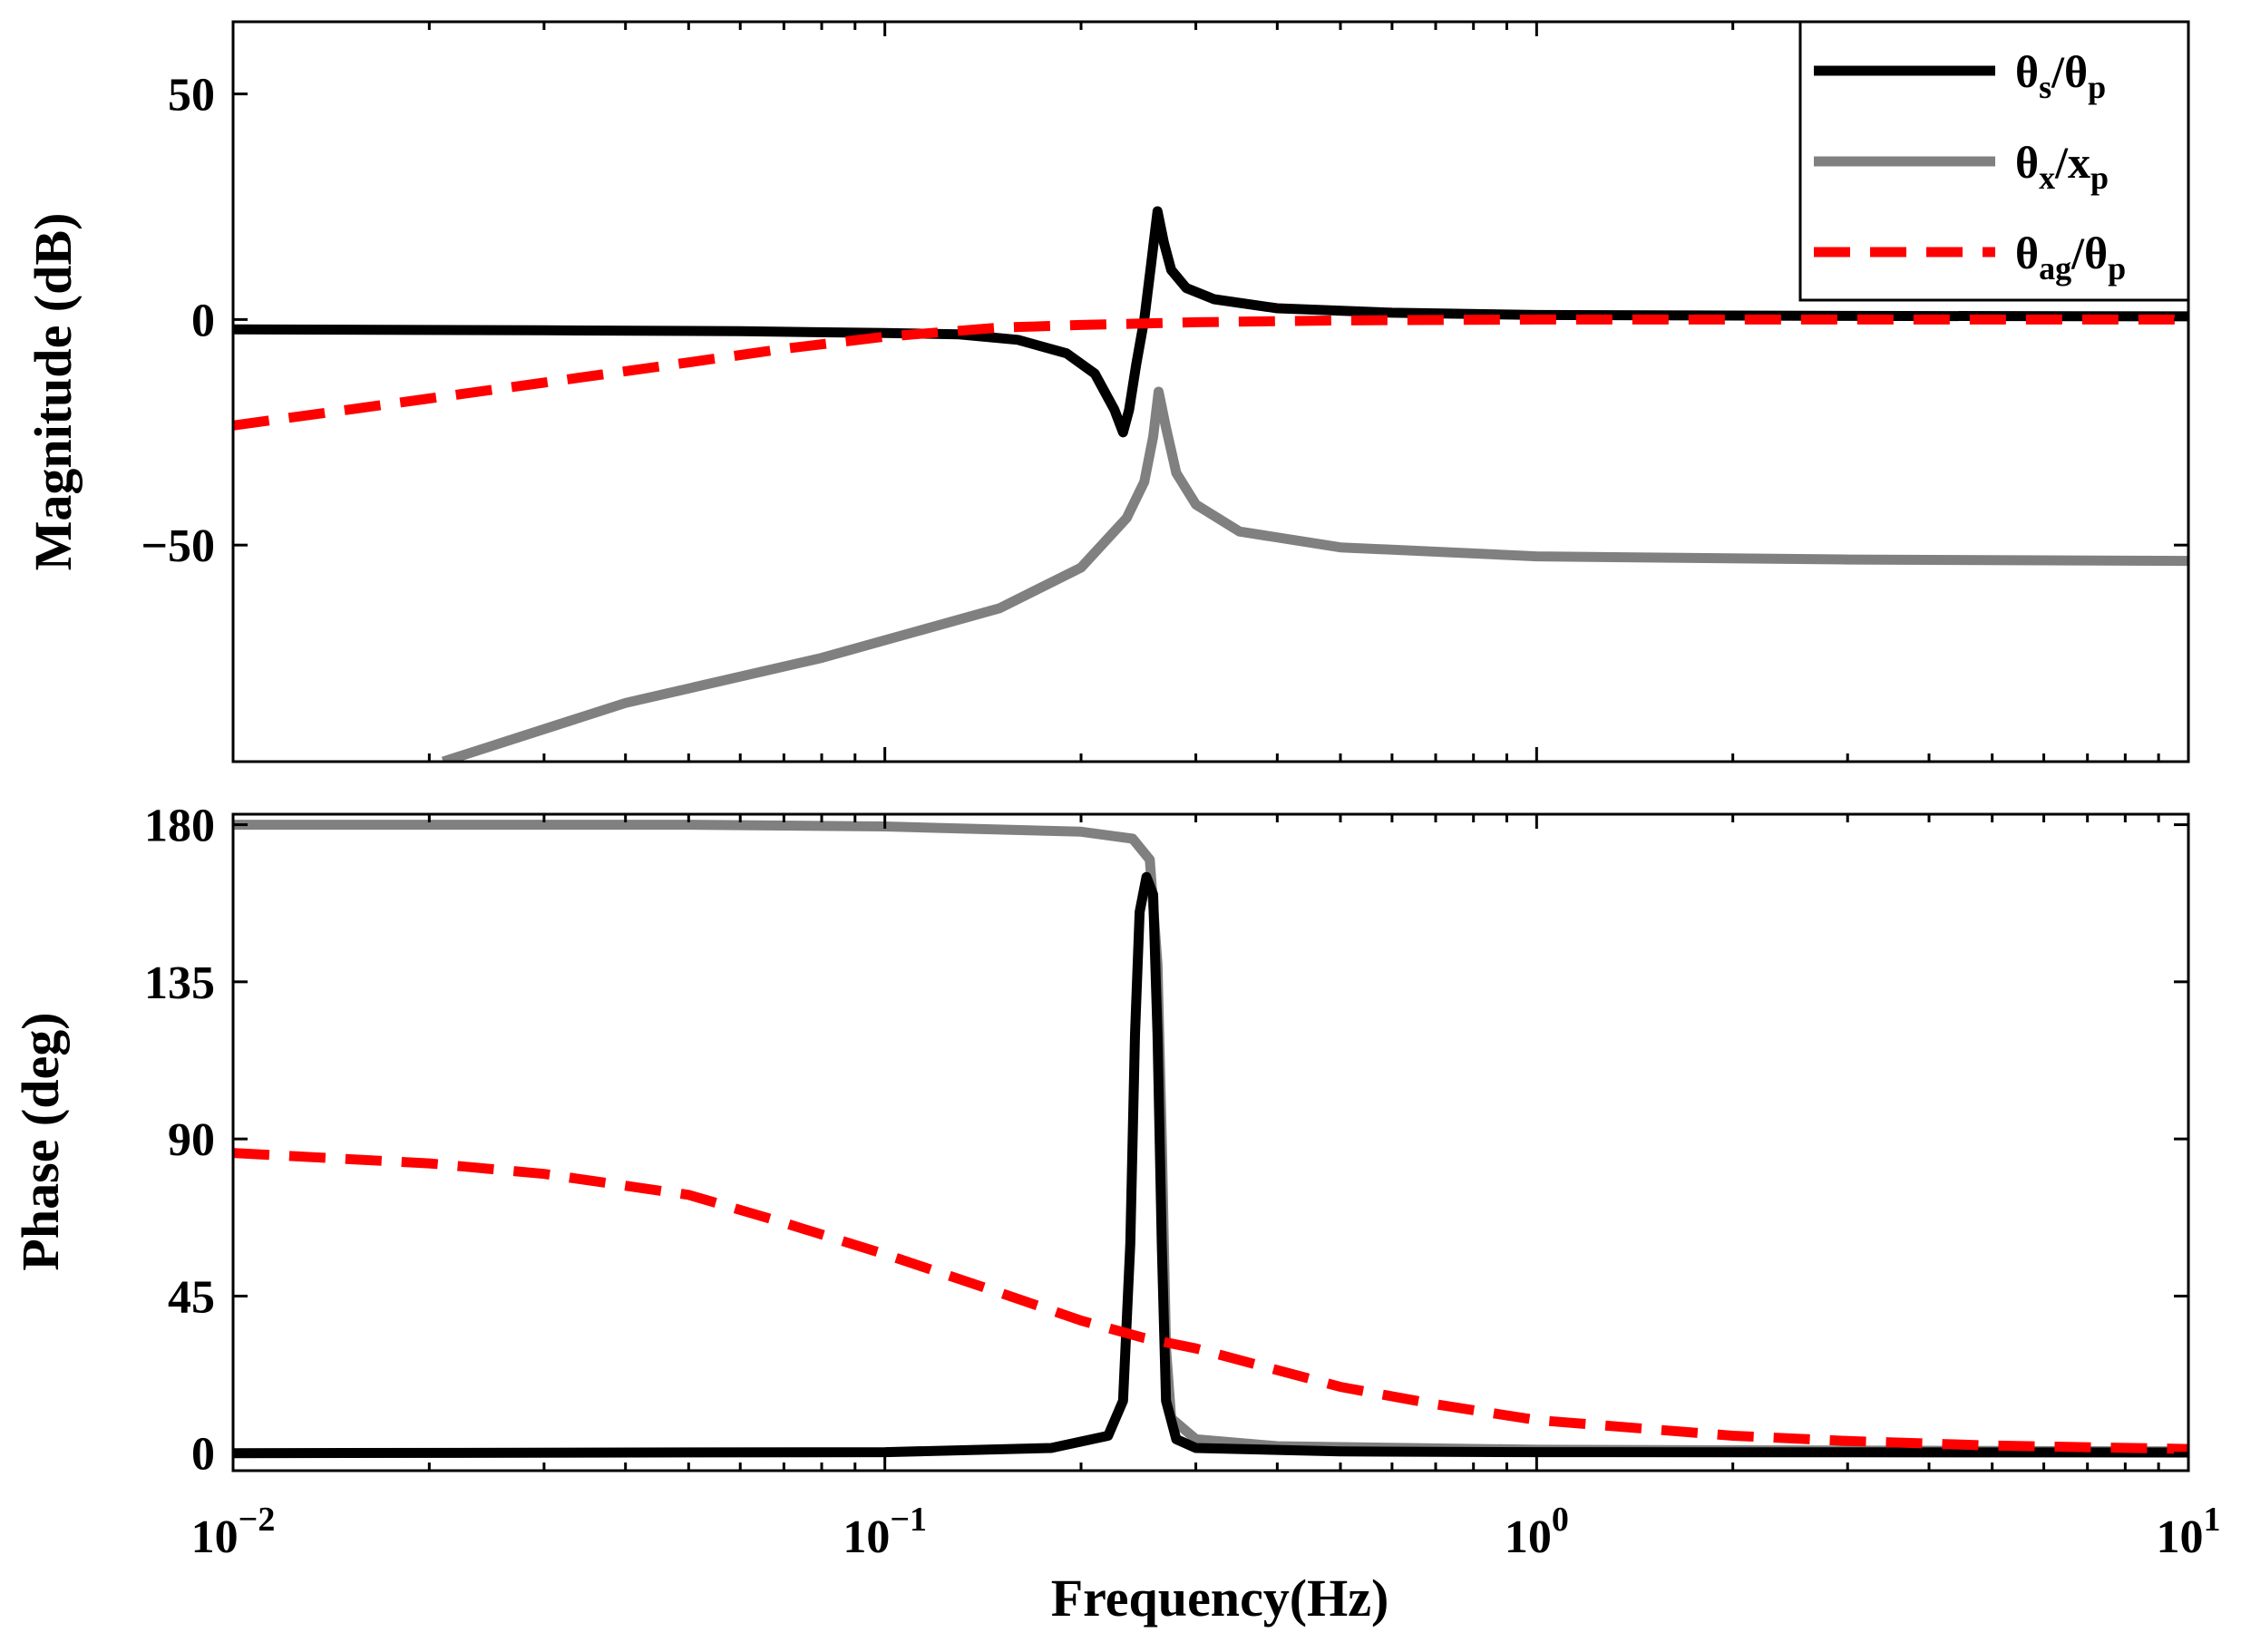 The width and height of the screenshot is (2241, 1652). What do you see at coordinates (885, 1532) in the screenshot?
I see `frequency-x-tick-label: 10⁻¹` at bounding box center [885, 1532].